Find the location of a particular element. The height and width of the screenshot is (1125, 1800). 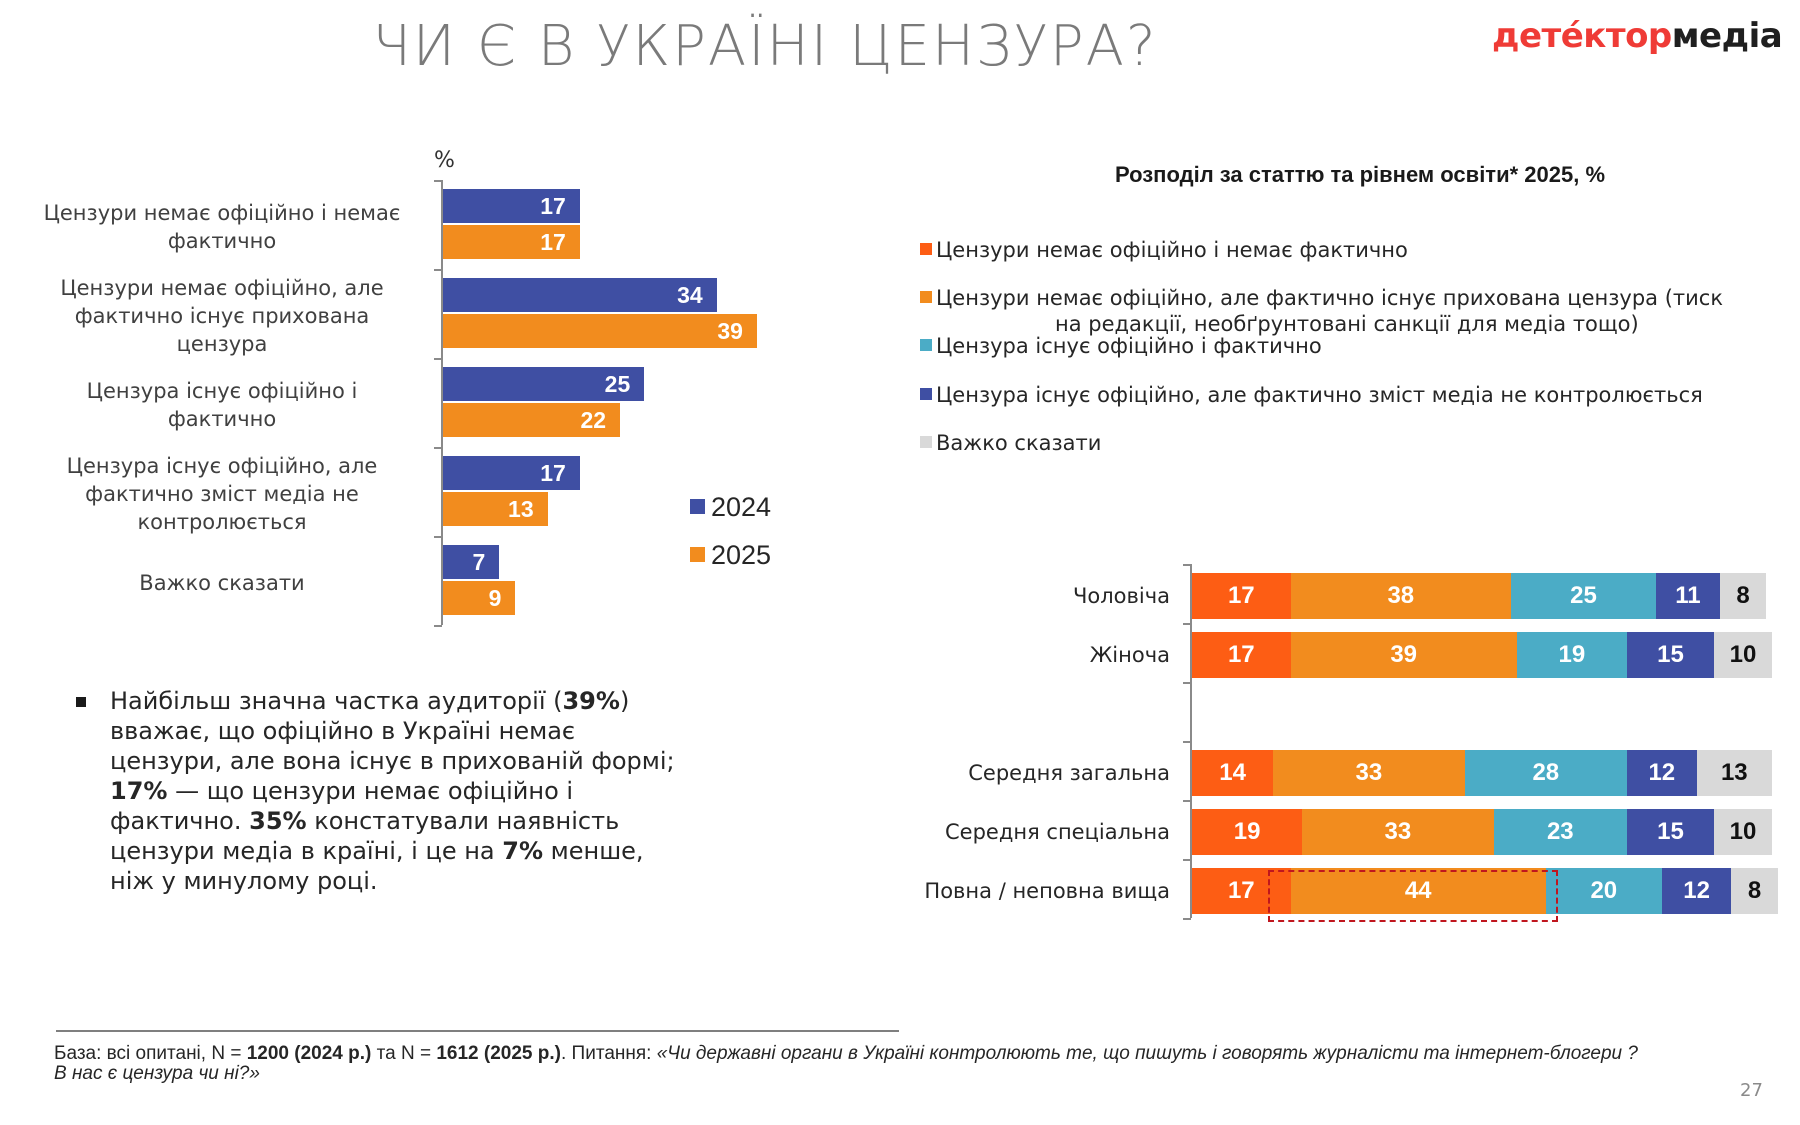

bar-value-label: 25 is located at coordinates (617, 384).